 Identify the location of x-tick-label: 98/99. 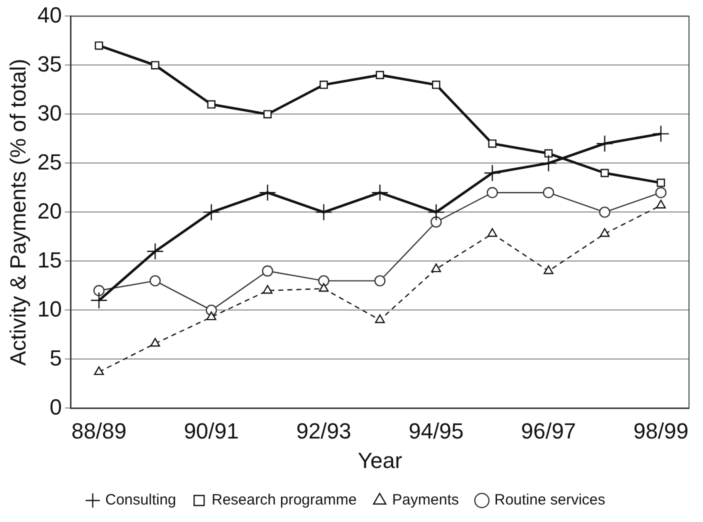
(660, 431).